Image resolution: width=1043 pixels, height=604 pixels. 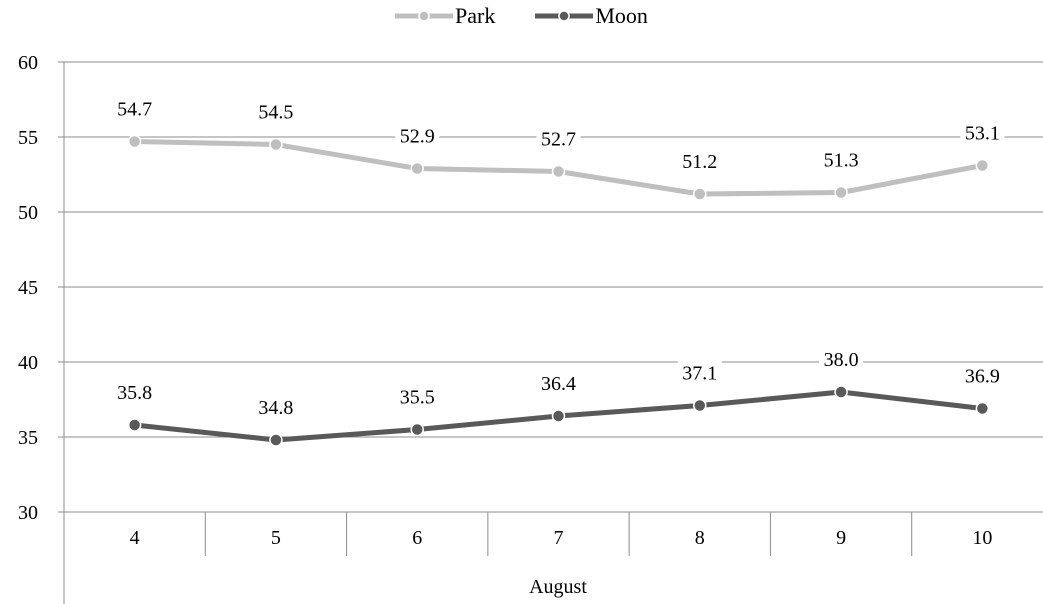 I want to click on data-label: 52.9, so click(x=417, y=137).